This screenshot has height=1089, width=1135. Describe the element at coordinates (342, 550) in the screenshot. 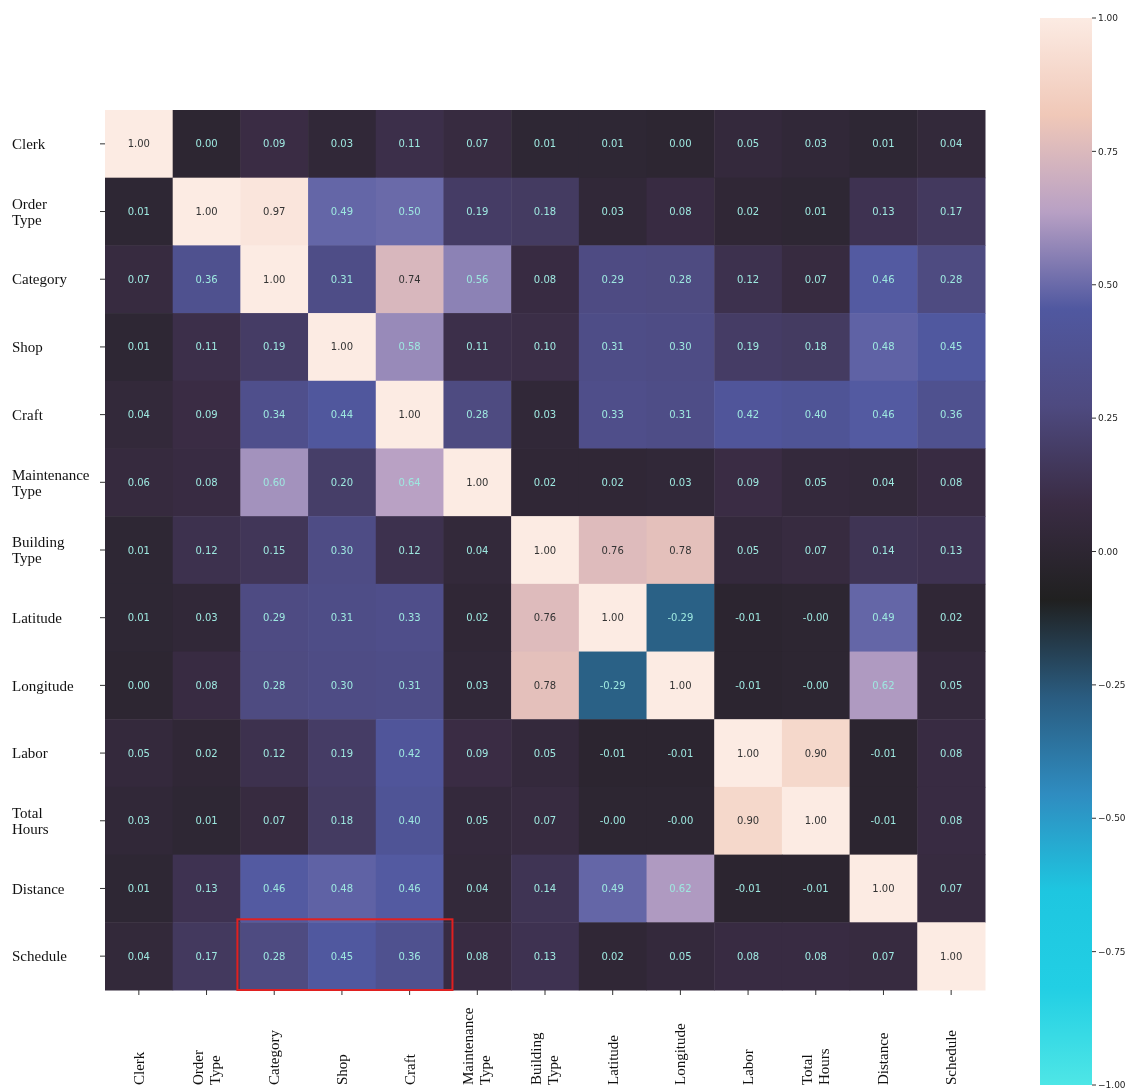

I see `data-label: 0.30` at that location.